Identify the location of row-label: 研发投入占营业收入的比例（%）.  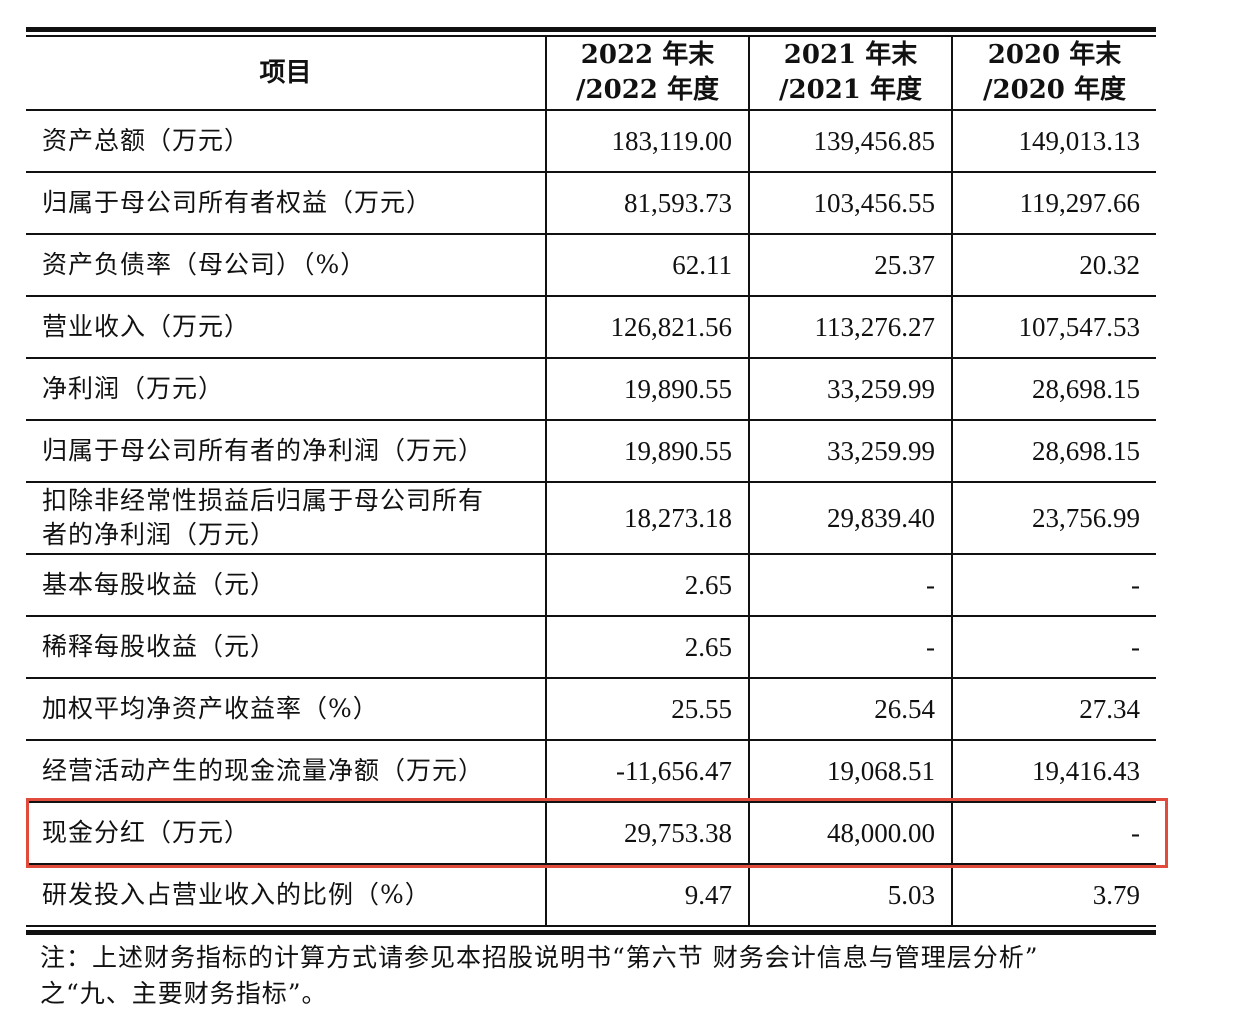
(286, 894).